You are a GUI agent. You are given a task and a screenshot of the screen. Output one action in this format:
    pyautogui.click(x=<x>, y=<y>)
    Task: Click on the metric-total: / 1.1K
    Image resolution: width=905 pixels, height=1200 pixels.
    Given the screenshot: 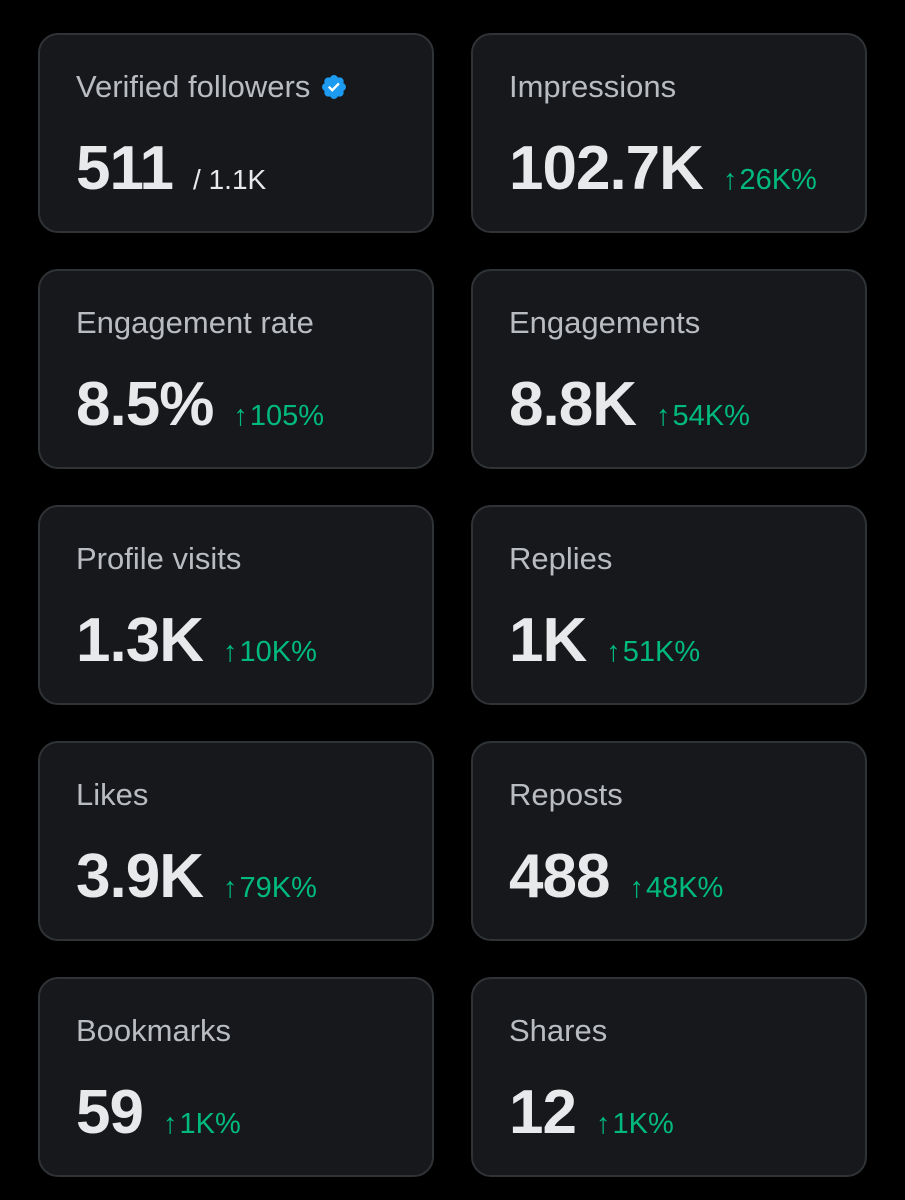 What is the action you would take?
    pyautogui.click(x=230, y=179)
    